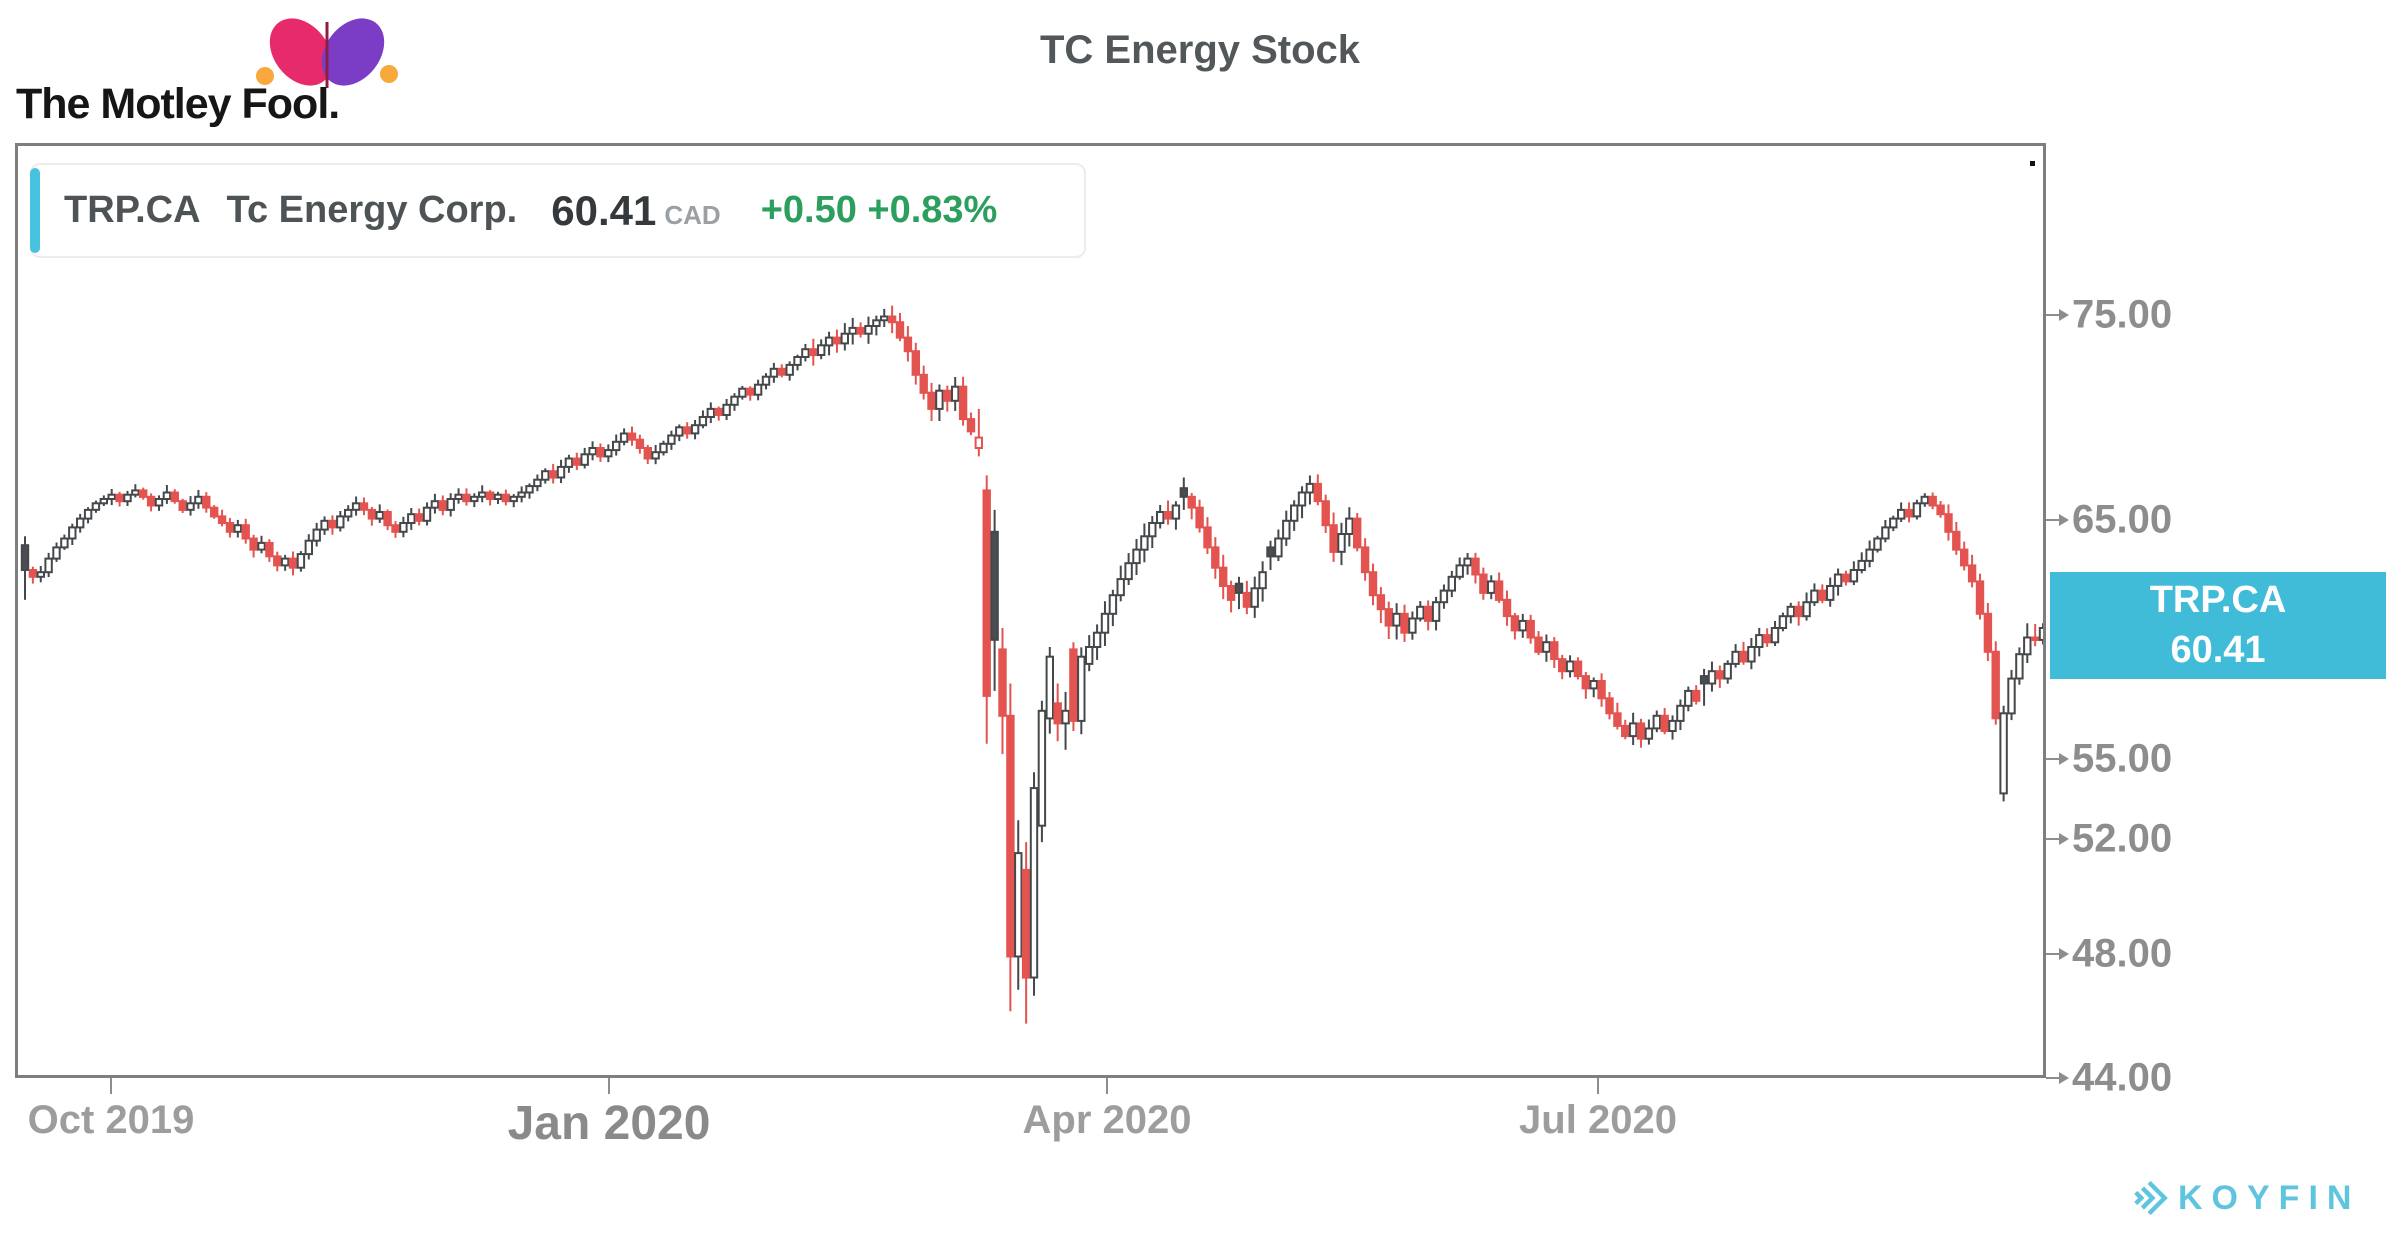 This screenshot has width=2400, height=1240. Describe the element at coordinates (372, 210) in the screenshot. I see `quote-company-name: Tc Energy Corp.` at that location.